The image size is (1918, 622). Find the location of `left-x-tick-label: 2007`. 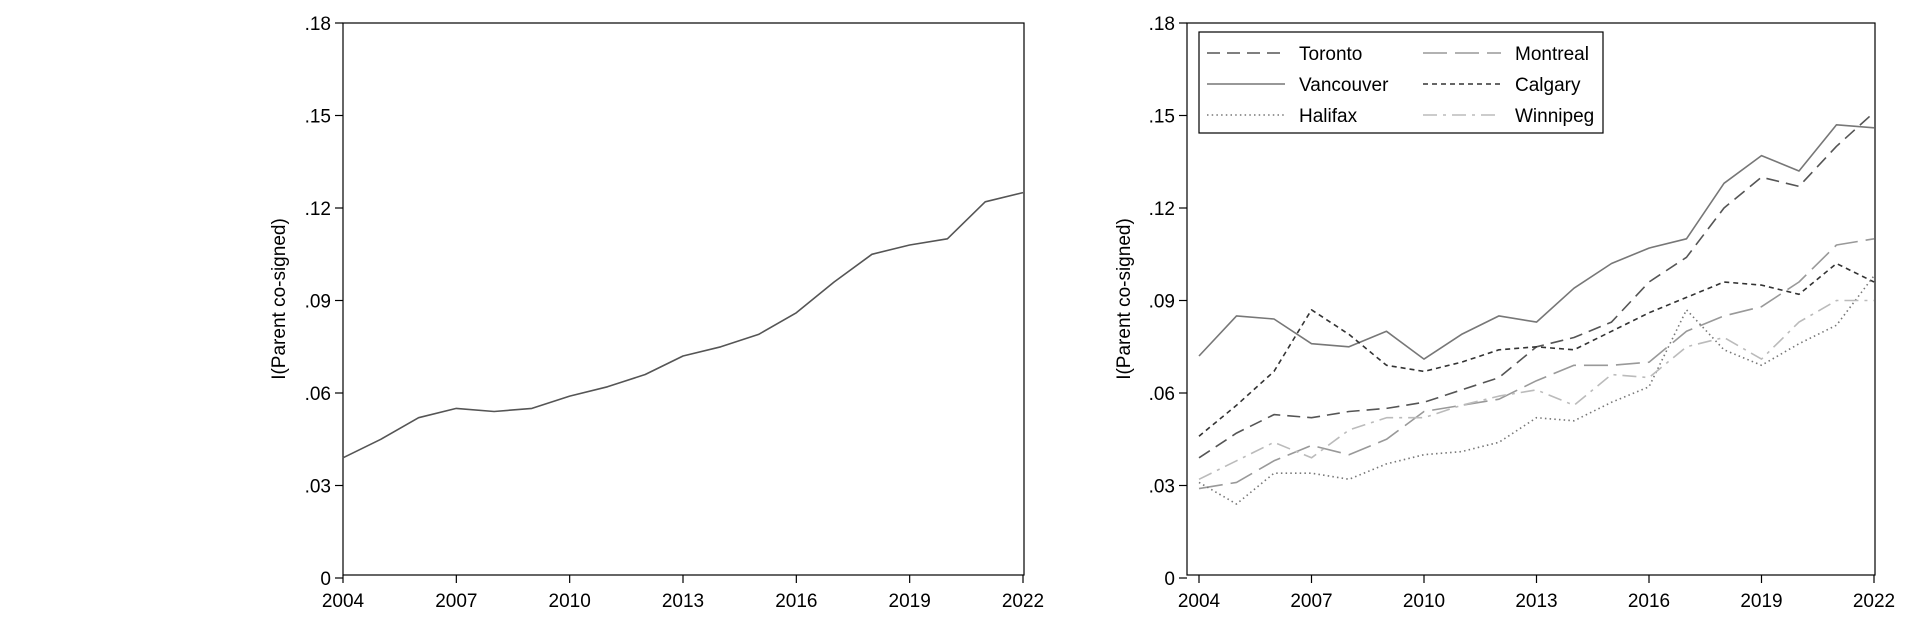

left-x-tick-label: 2007 is located at coordinates (456, 601).